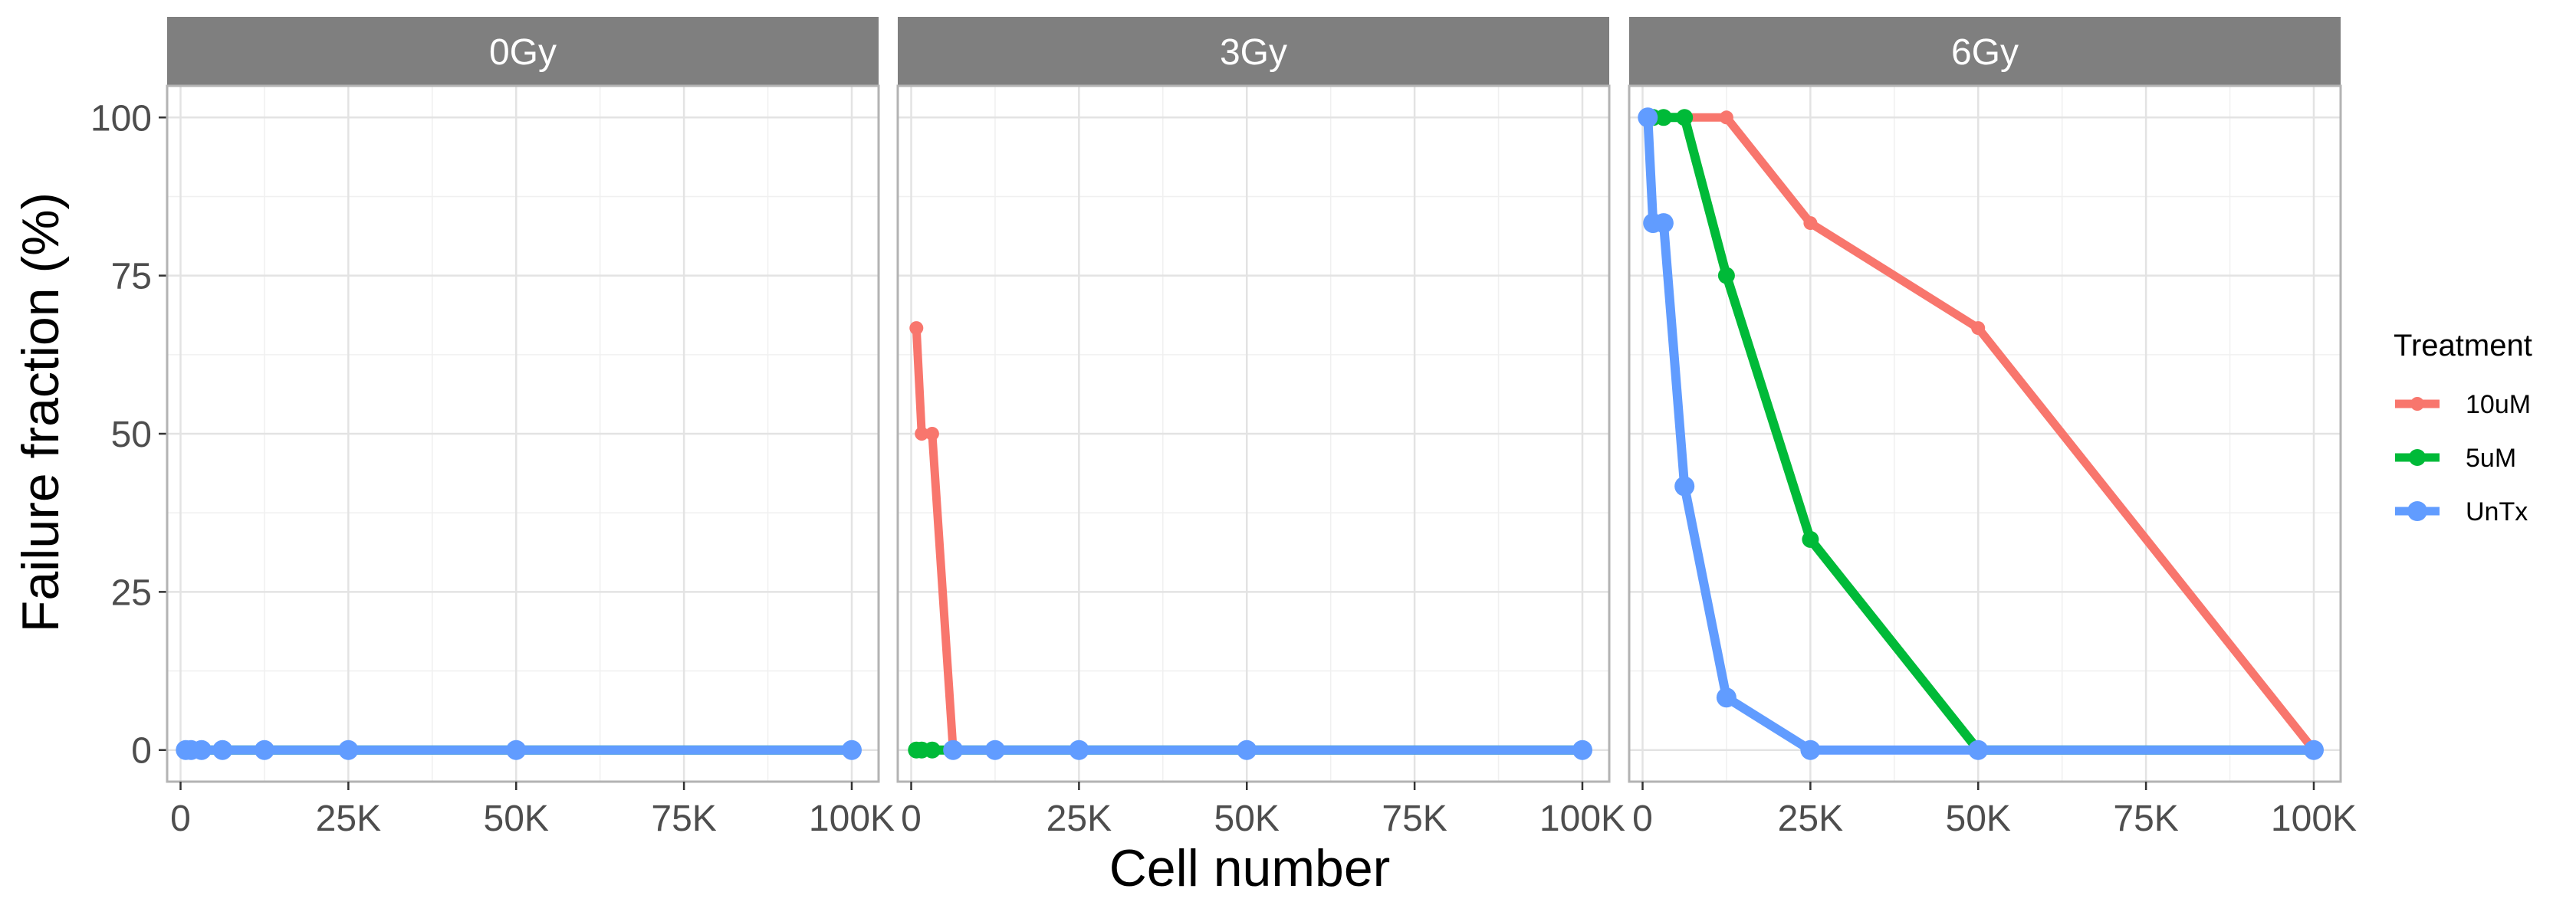 The width and height of the screenshot is (2576, 915). I want to click on facet-strip-label: 0Gy, so click(523, 53).